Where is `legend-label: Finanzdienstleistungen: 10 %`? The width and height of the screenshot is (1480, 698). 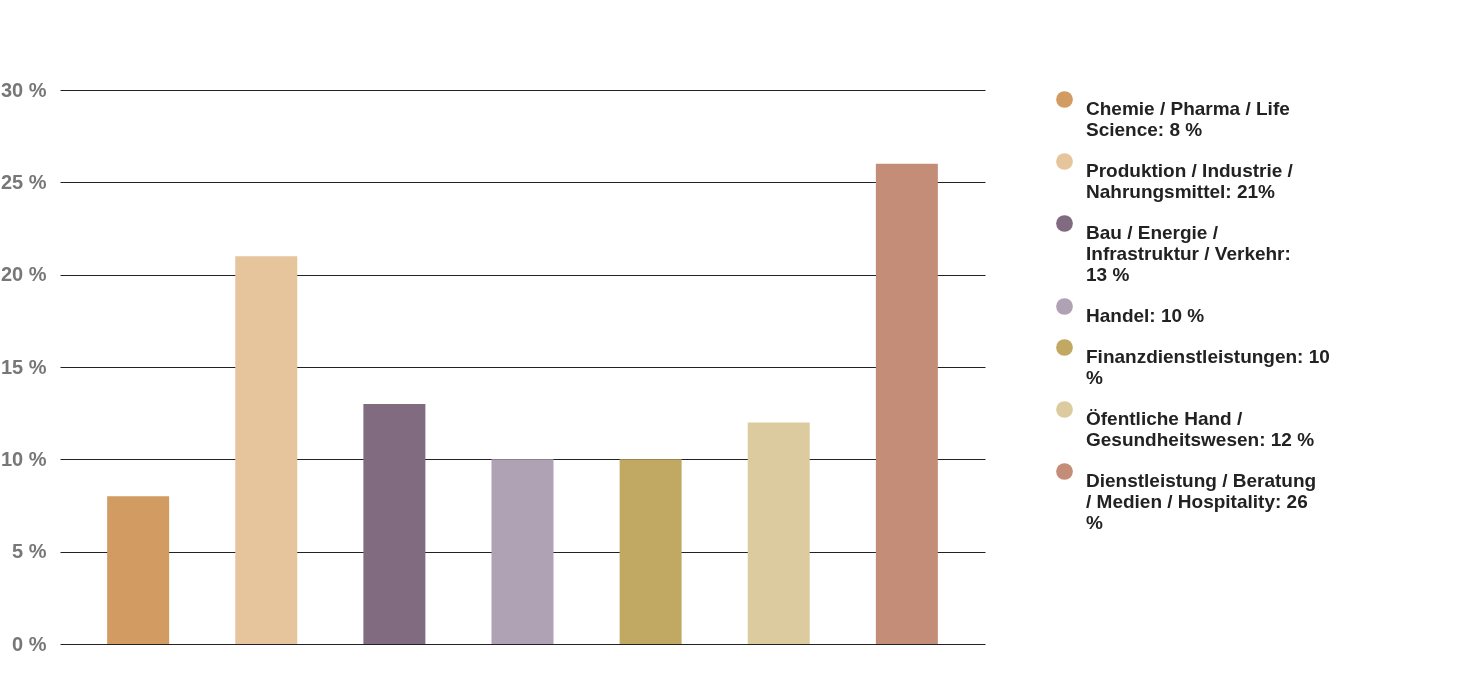 legend-label: Finanzdienstleistungen: 10 % is located at coordinates (1208, 366).